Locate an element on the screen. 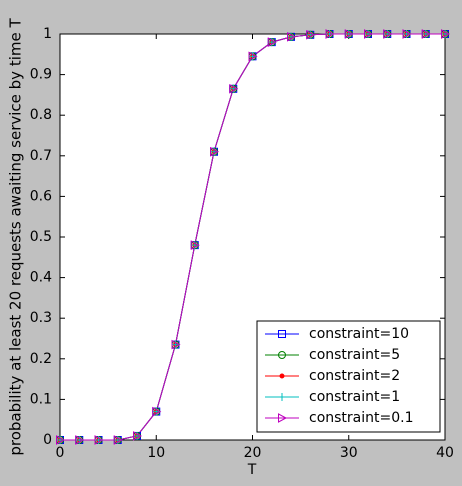 The width and height of the screenshot is (462, 486). x-tick-label: 30 is located at coordinates (349, 453).